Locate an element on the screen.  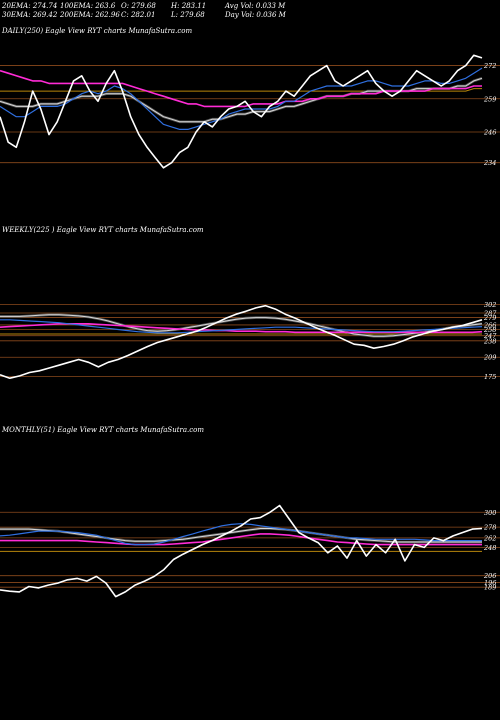
stat-ema30: 30EMA: 269.42 is located at coordinates (30, 15).